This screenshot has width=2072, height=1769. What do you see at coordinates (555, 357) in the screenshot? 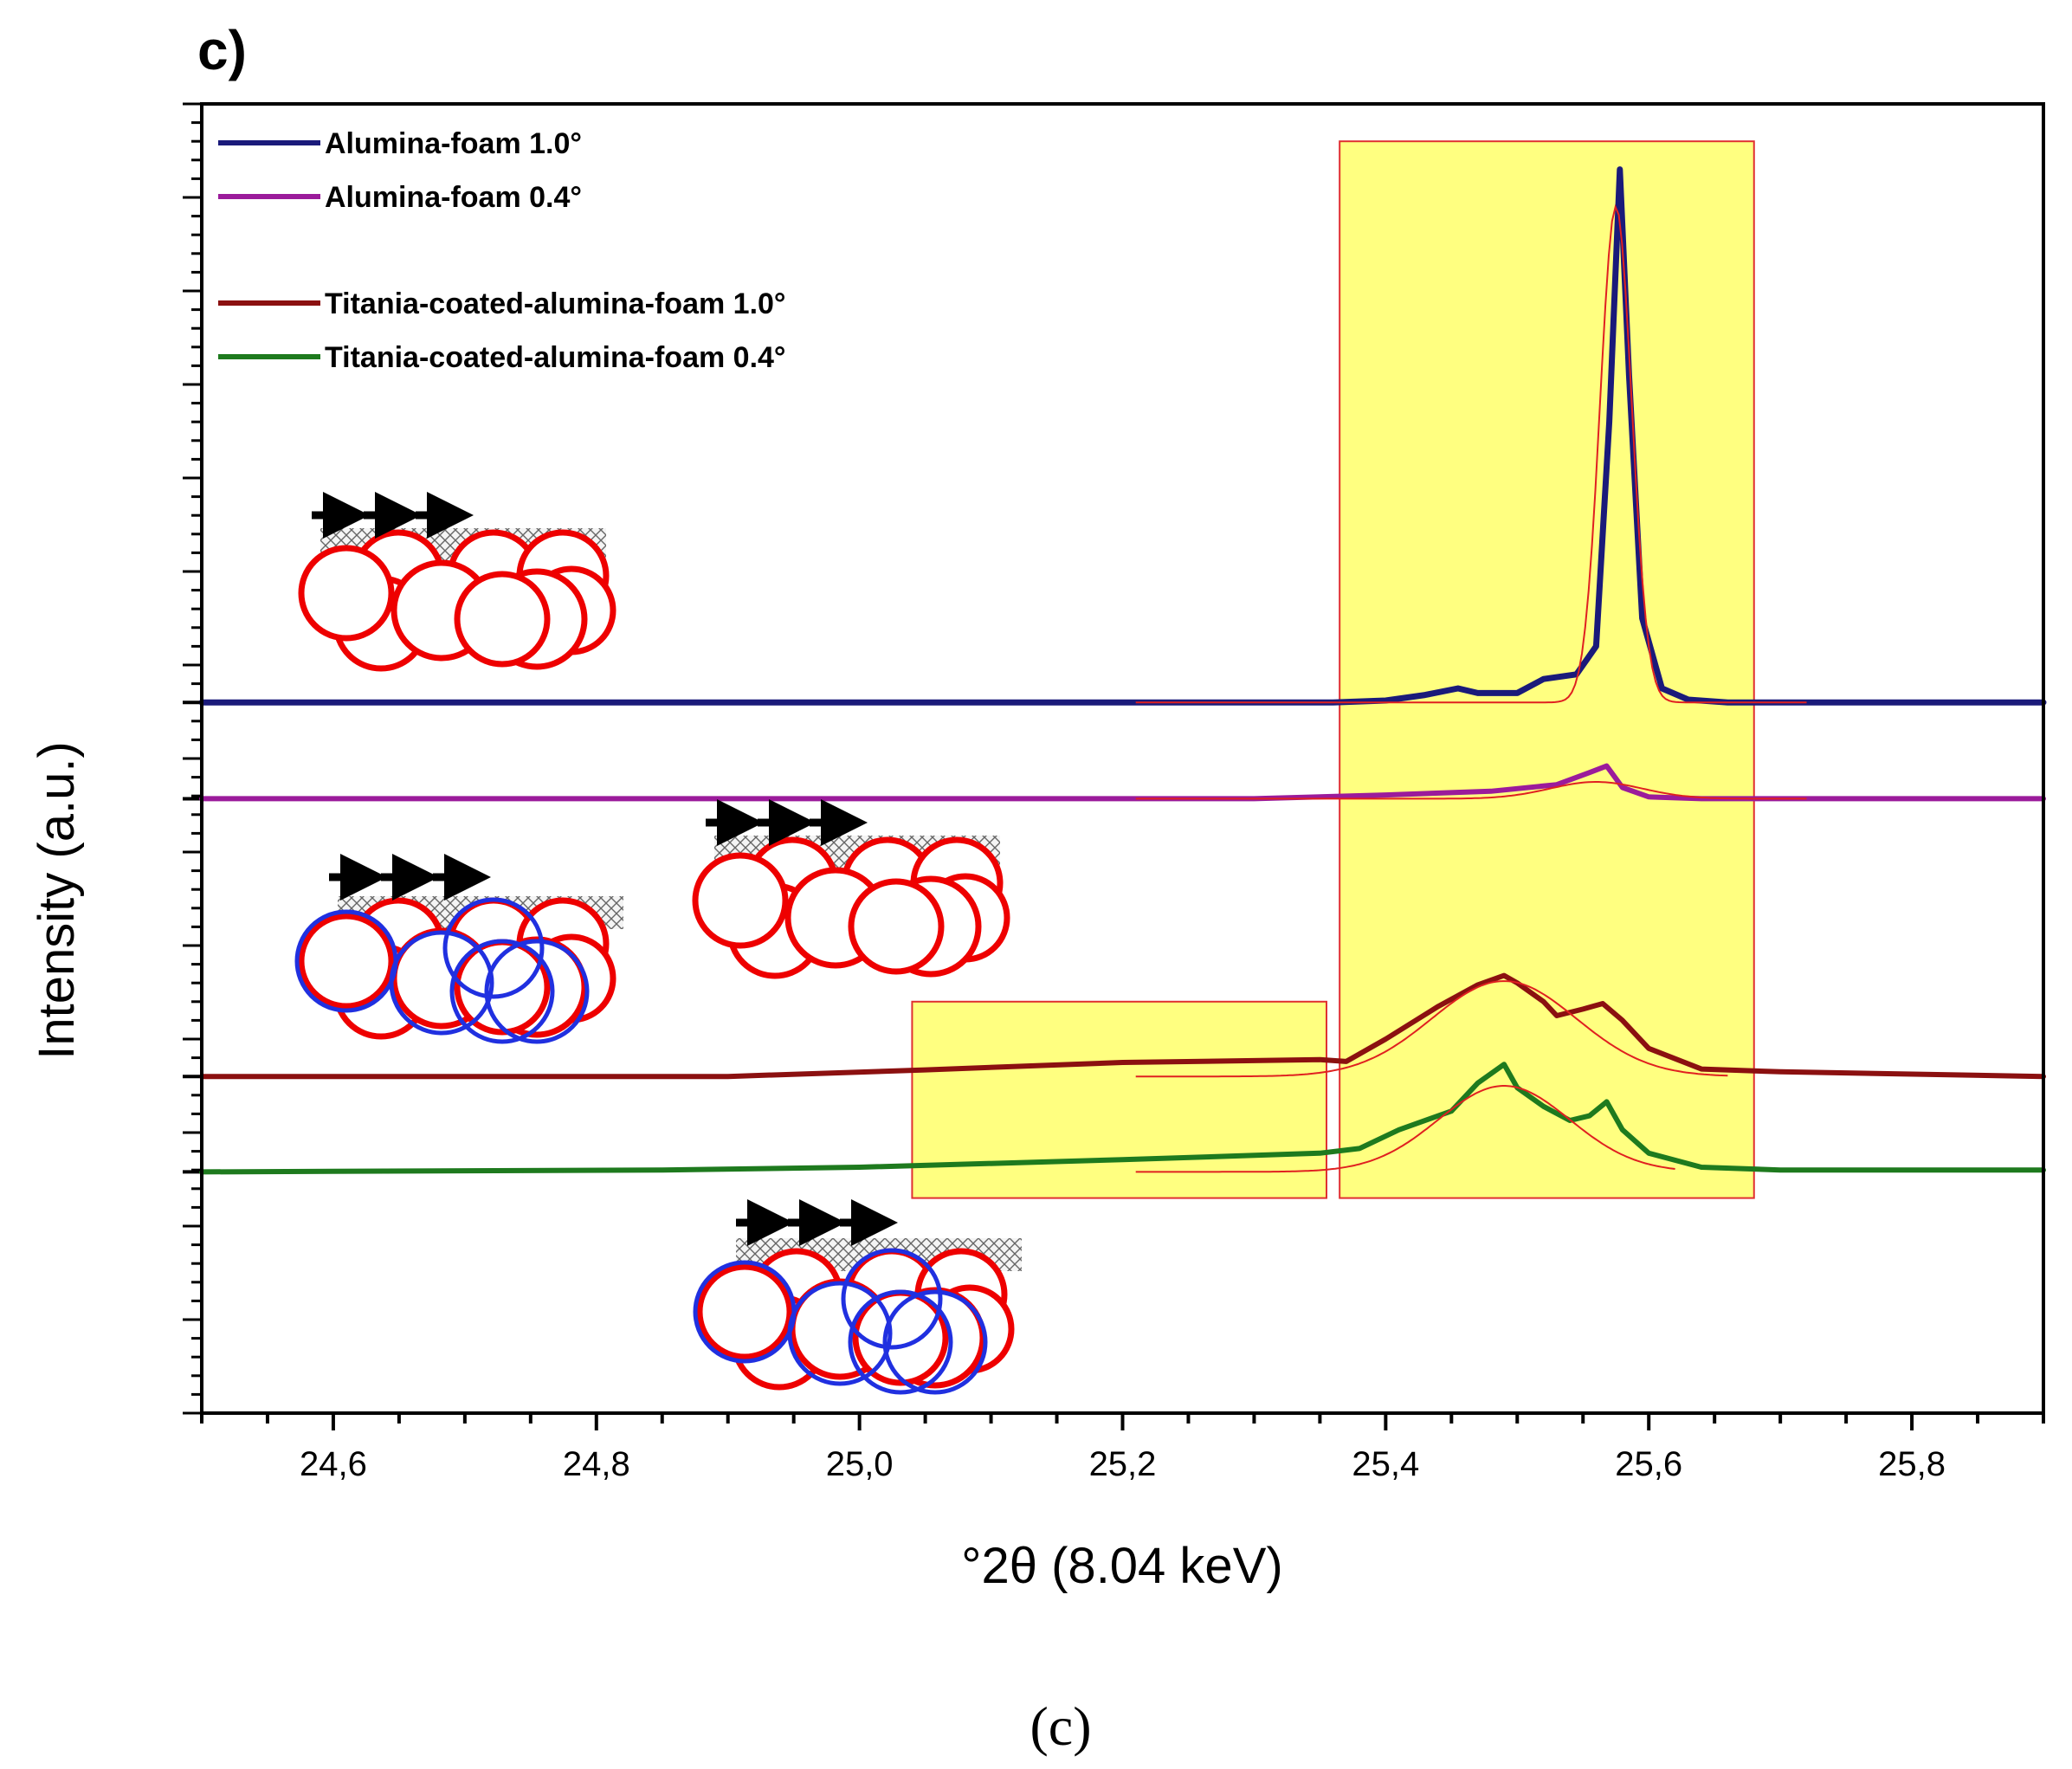
I see `legend-label-titania-0.4deg: Titania-coated-alumina-foam 0.4°` at bounding box center [555, 357].